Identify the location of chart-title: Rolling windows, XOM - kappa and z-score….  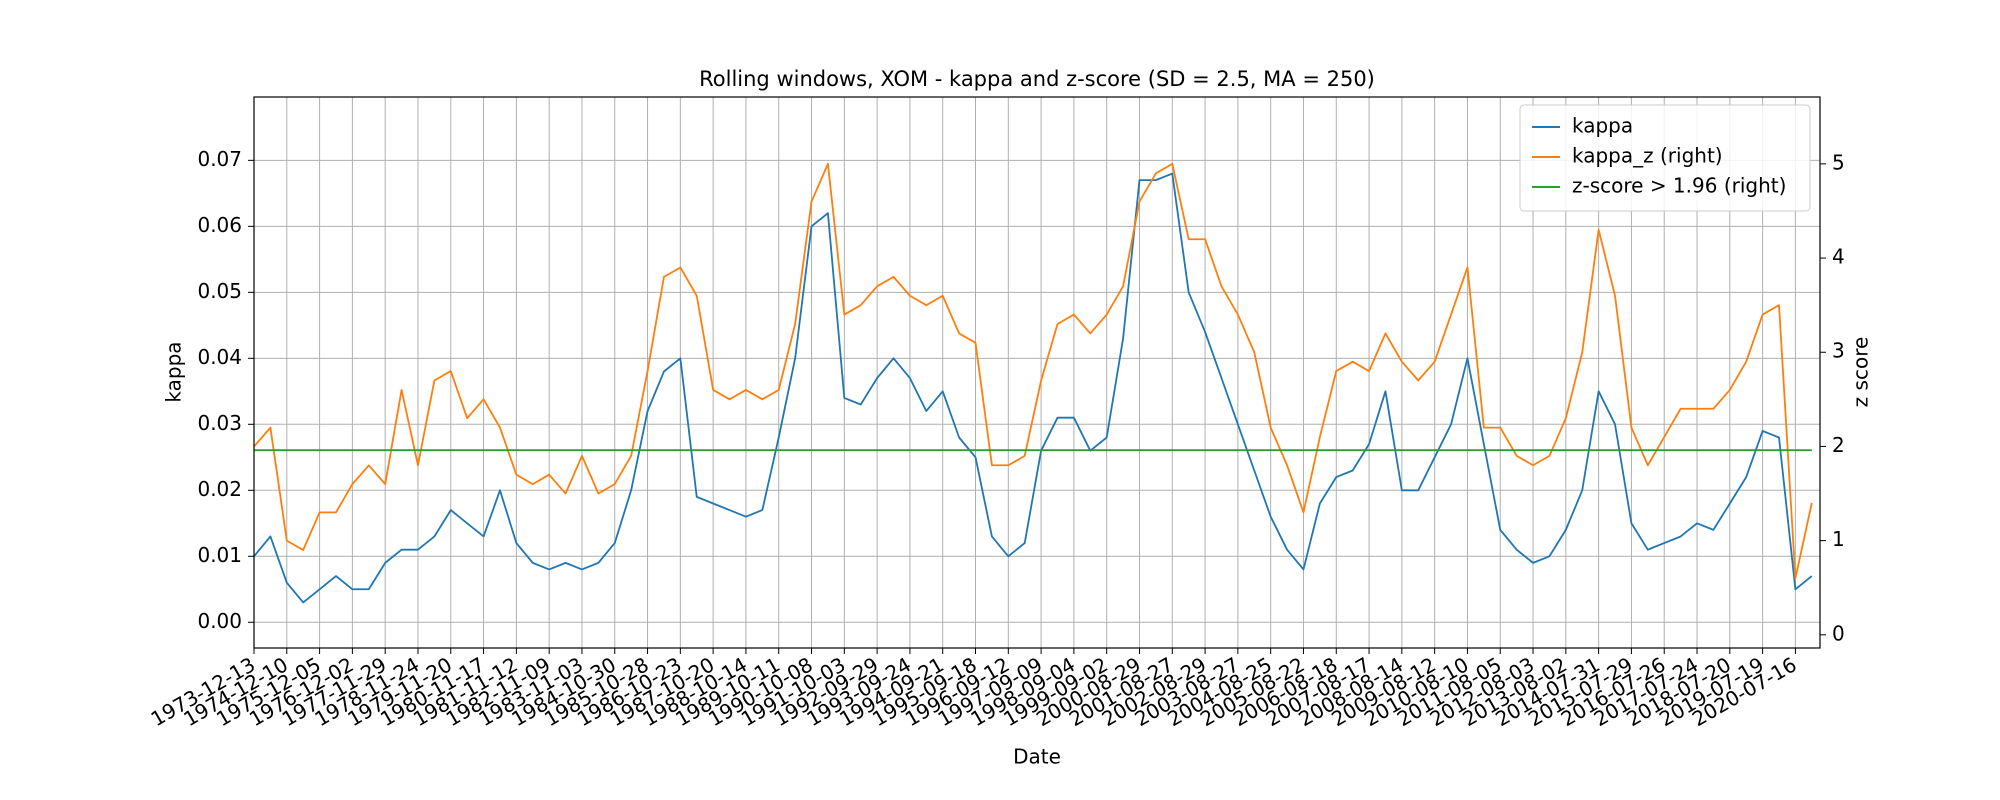
(1037, 79).